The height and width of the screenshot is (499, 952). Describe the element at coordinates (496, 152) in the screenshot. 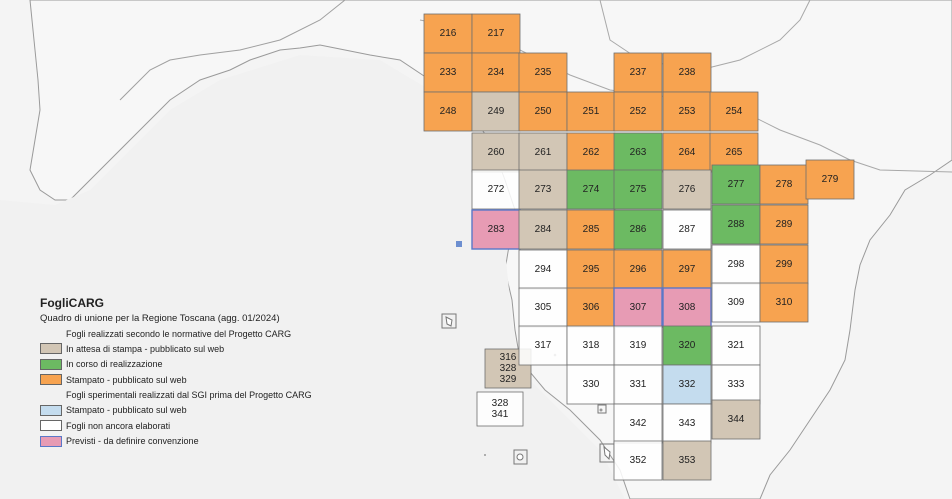

I see `sheet-260: 260` at that location.